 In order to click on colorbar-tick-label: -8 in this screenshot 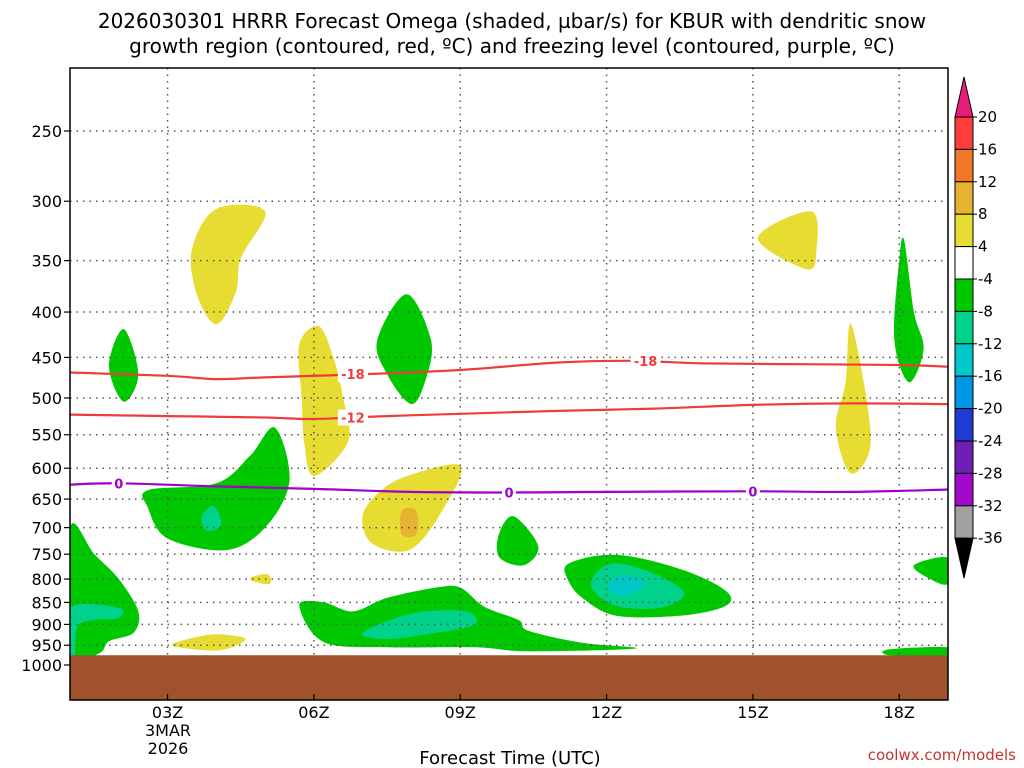, I will do `click(985, 311)`.